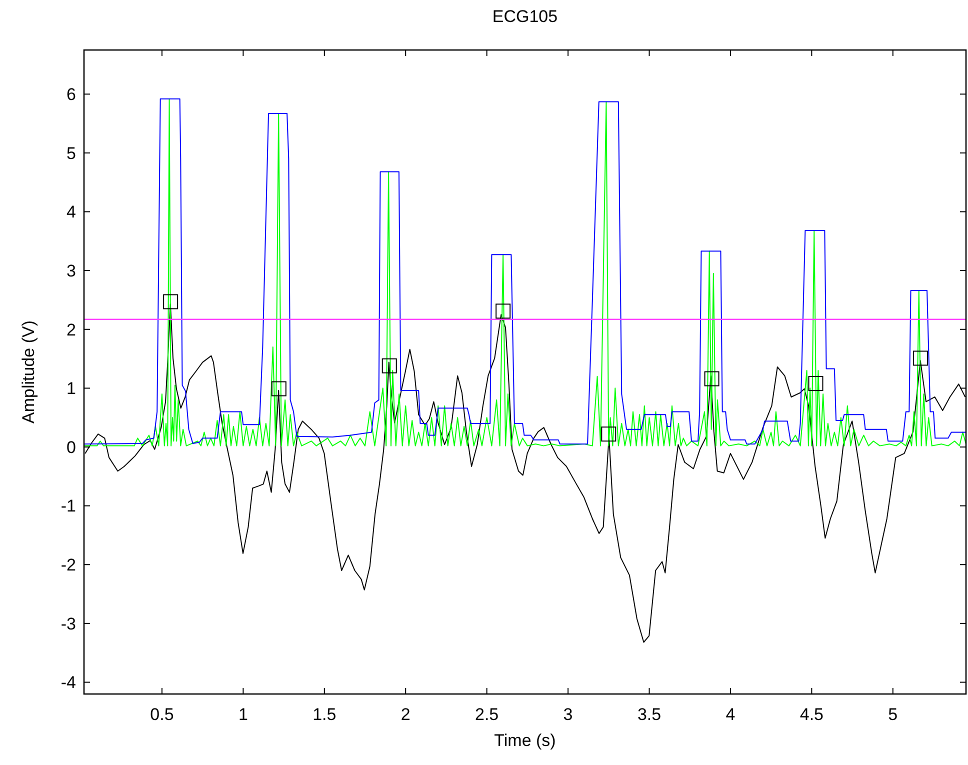 The width and height of the screenshot is (968, 765). What do you see at coordinates (649, 714) in the screenshot?
I see `x-tick-label: 3.5` at bounding box center [649, 714].